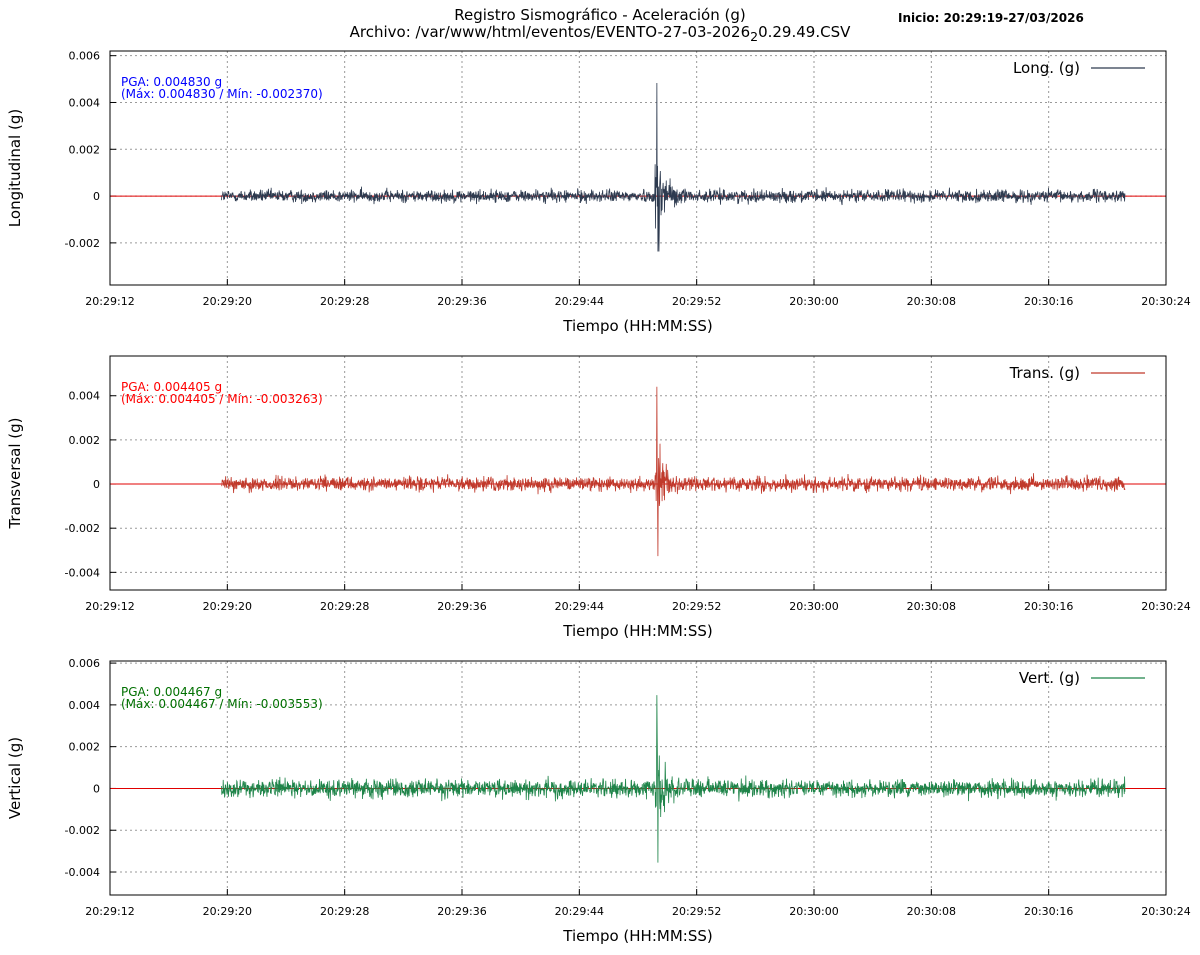  Describe the element at coordinates (1049, 678) in the screenshot. I see `legend-label: Vert. (g)` at that location.